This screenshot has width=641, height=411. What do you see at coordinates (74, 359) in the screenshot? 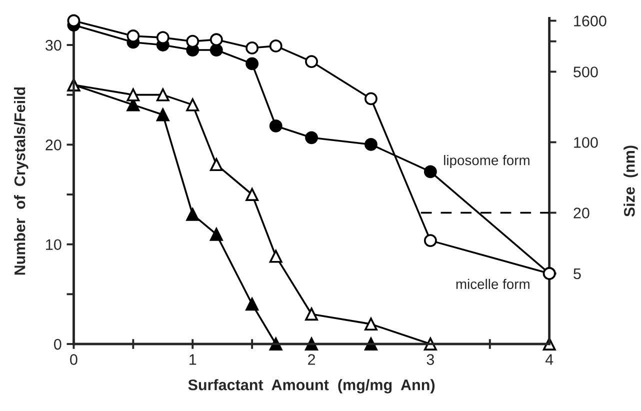
I see `x-tick-label: 0` at bounding box center [74, 359].